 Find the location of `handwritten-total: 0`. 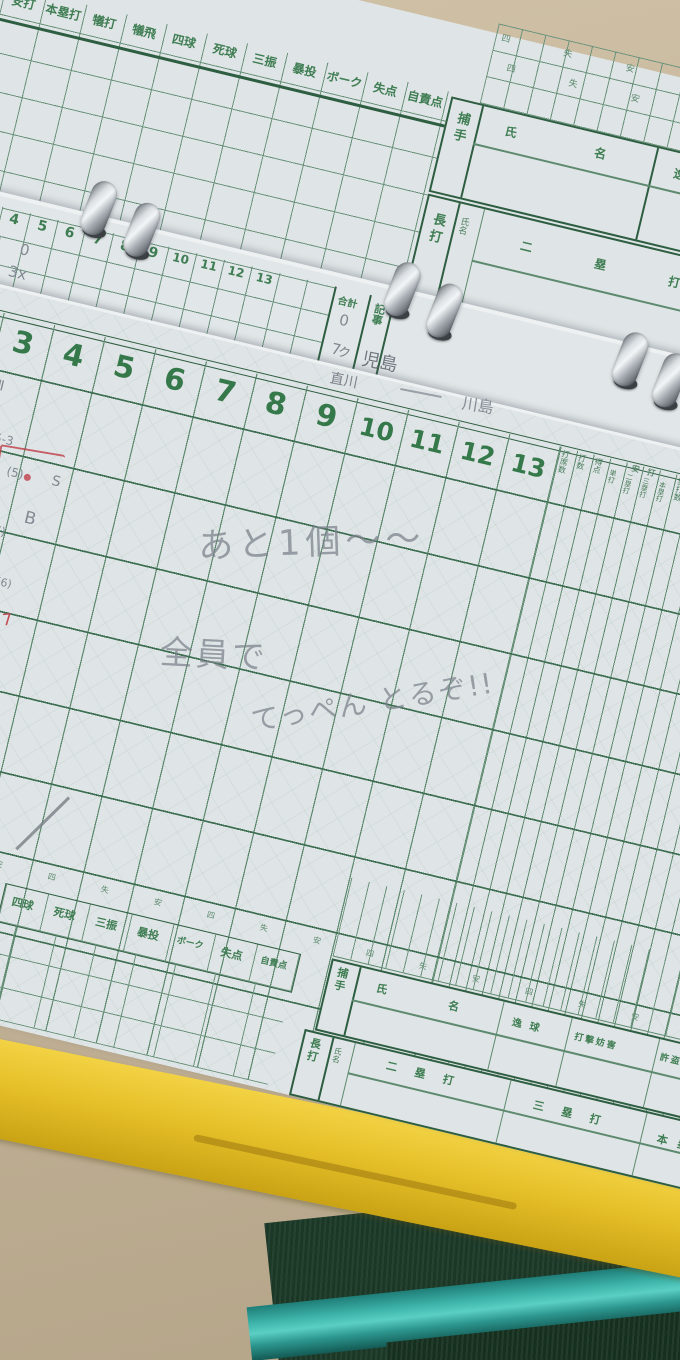

handwritten-total: 0 is located at coordinates (344, 320).